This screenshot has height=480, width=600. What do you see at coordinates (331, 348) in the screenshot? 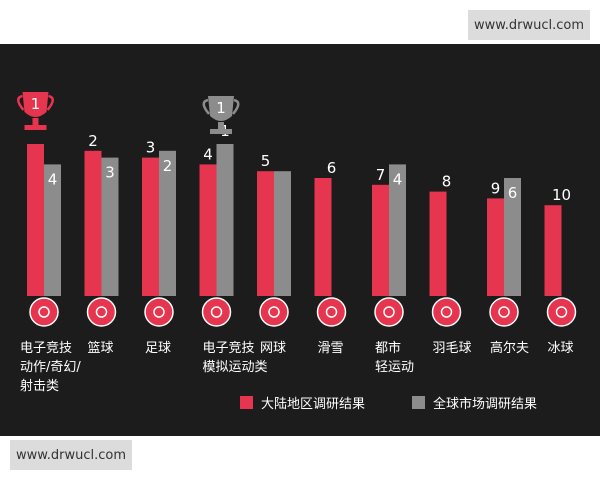
I see `category-label-6-line-1: 滑雪` at bounding box center [331, 348].